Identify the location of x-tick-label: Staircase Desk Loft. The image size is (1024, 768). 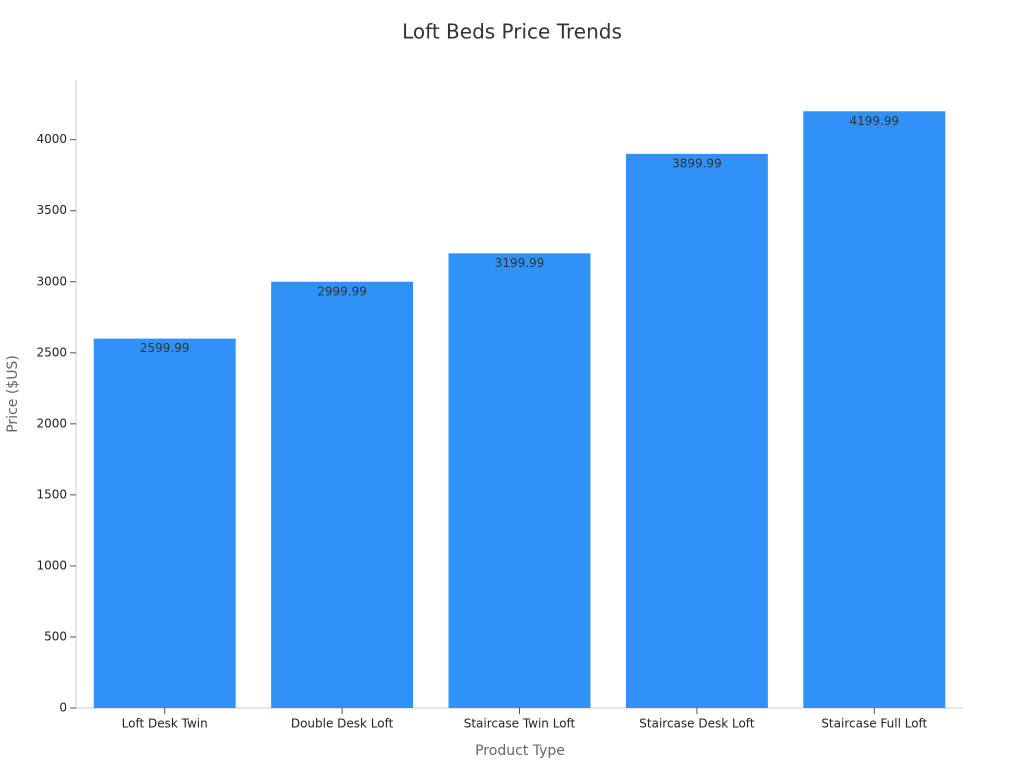
(697, 724).